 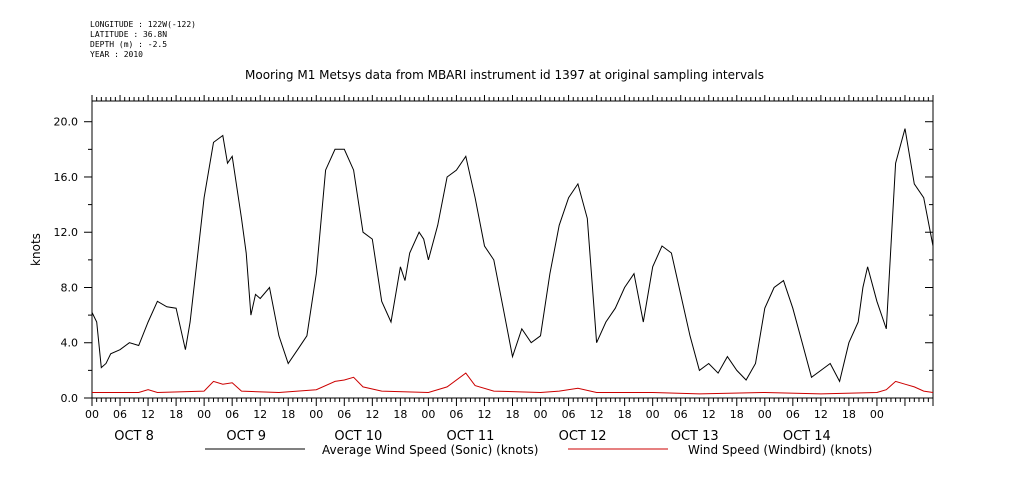 What do you see at coordinates (780, 450) in the screenshot?
I see `legend-label-windbird: Wind Speed (Windbird) (knots)` at bounding box center [780, 450].